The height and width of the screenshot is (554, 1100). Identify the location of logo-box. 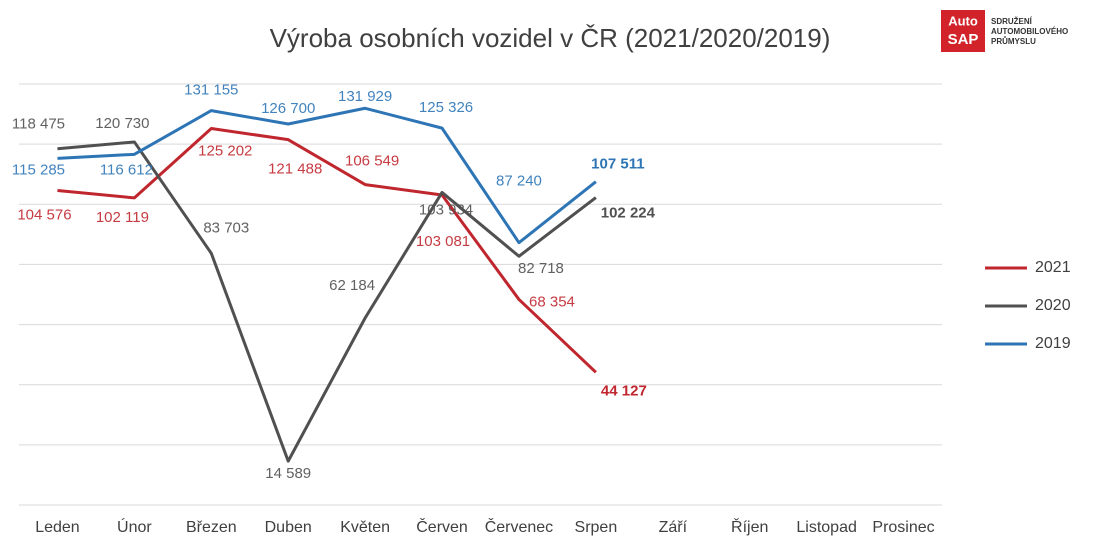
(963, 31).